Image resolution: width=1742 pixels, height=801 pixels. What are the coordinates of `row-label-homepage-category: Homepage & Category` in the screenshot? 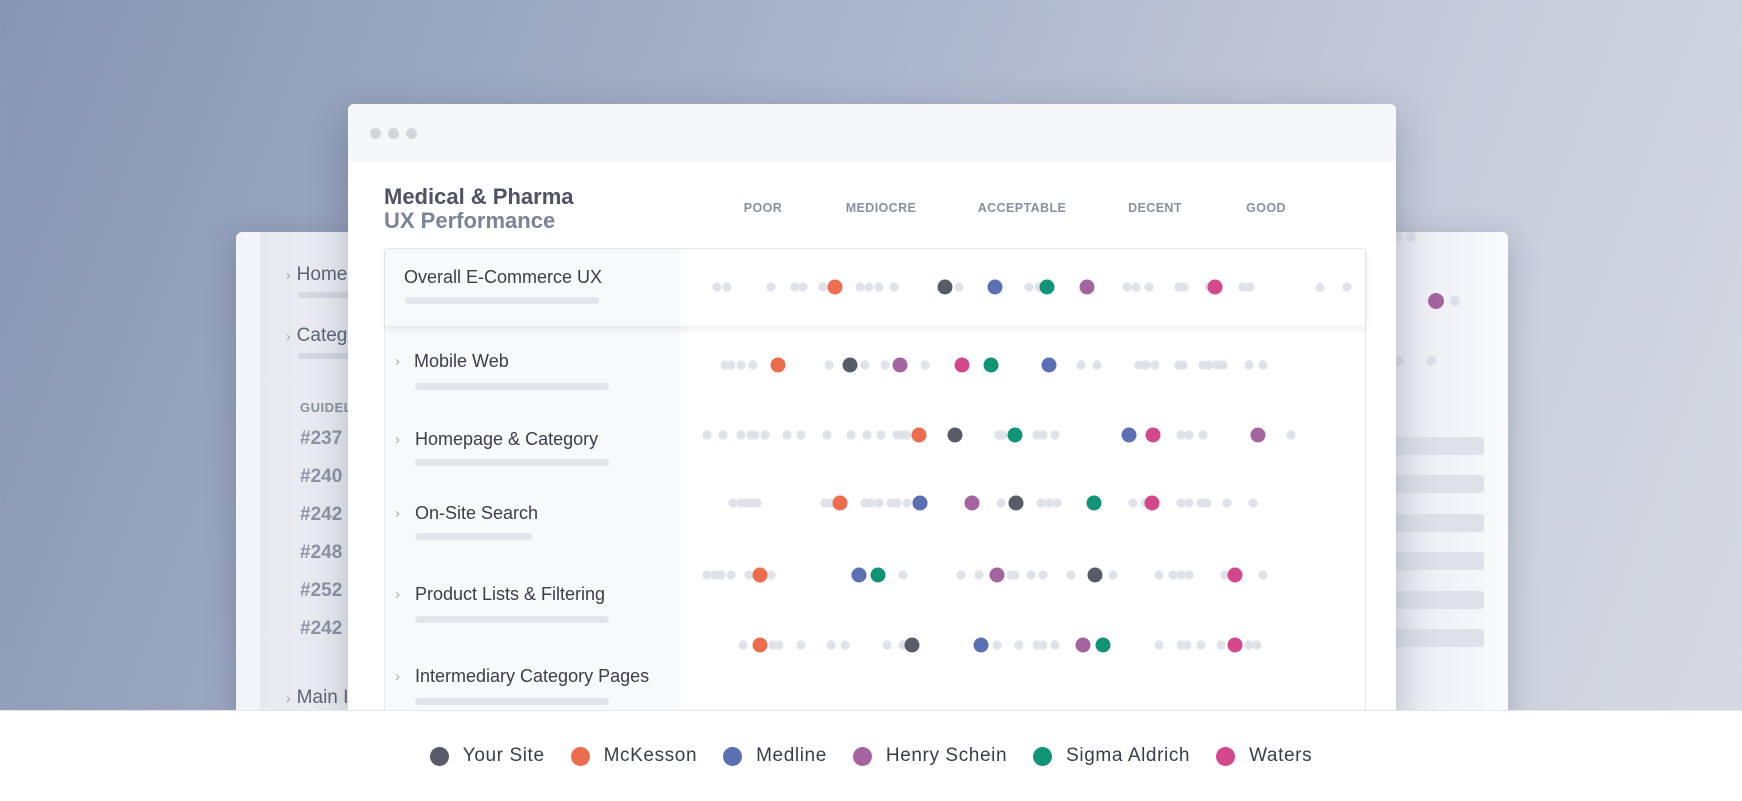 It's located at (507, 439).